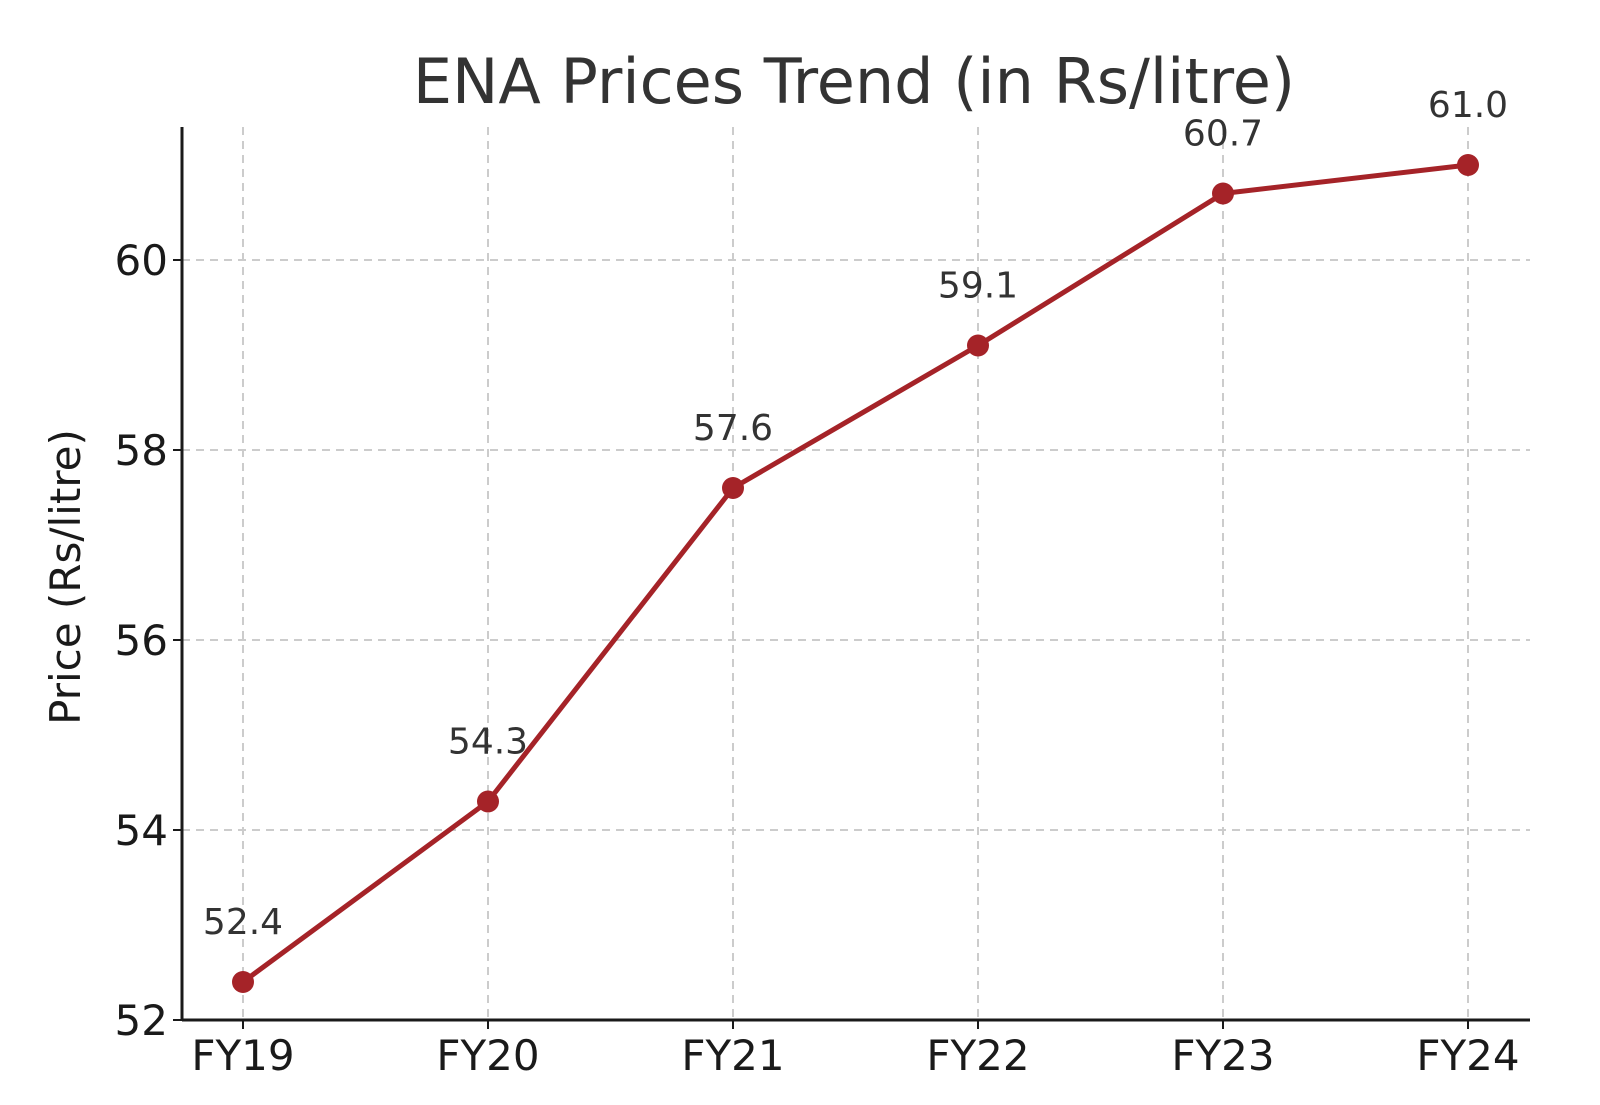 The height and width of the screenshot is (1105, 1600). Describe the element at coordinates (141, 450) in the screenshot. I see `y-tick-label: 58` at that location.